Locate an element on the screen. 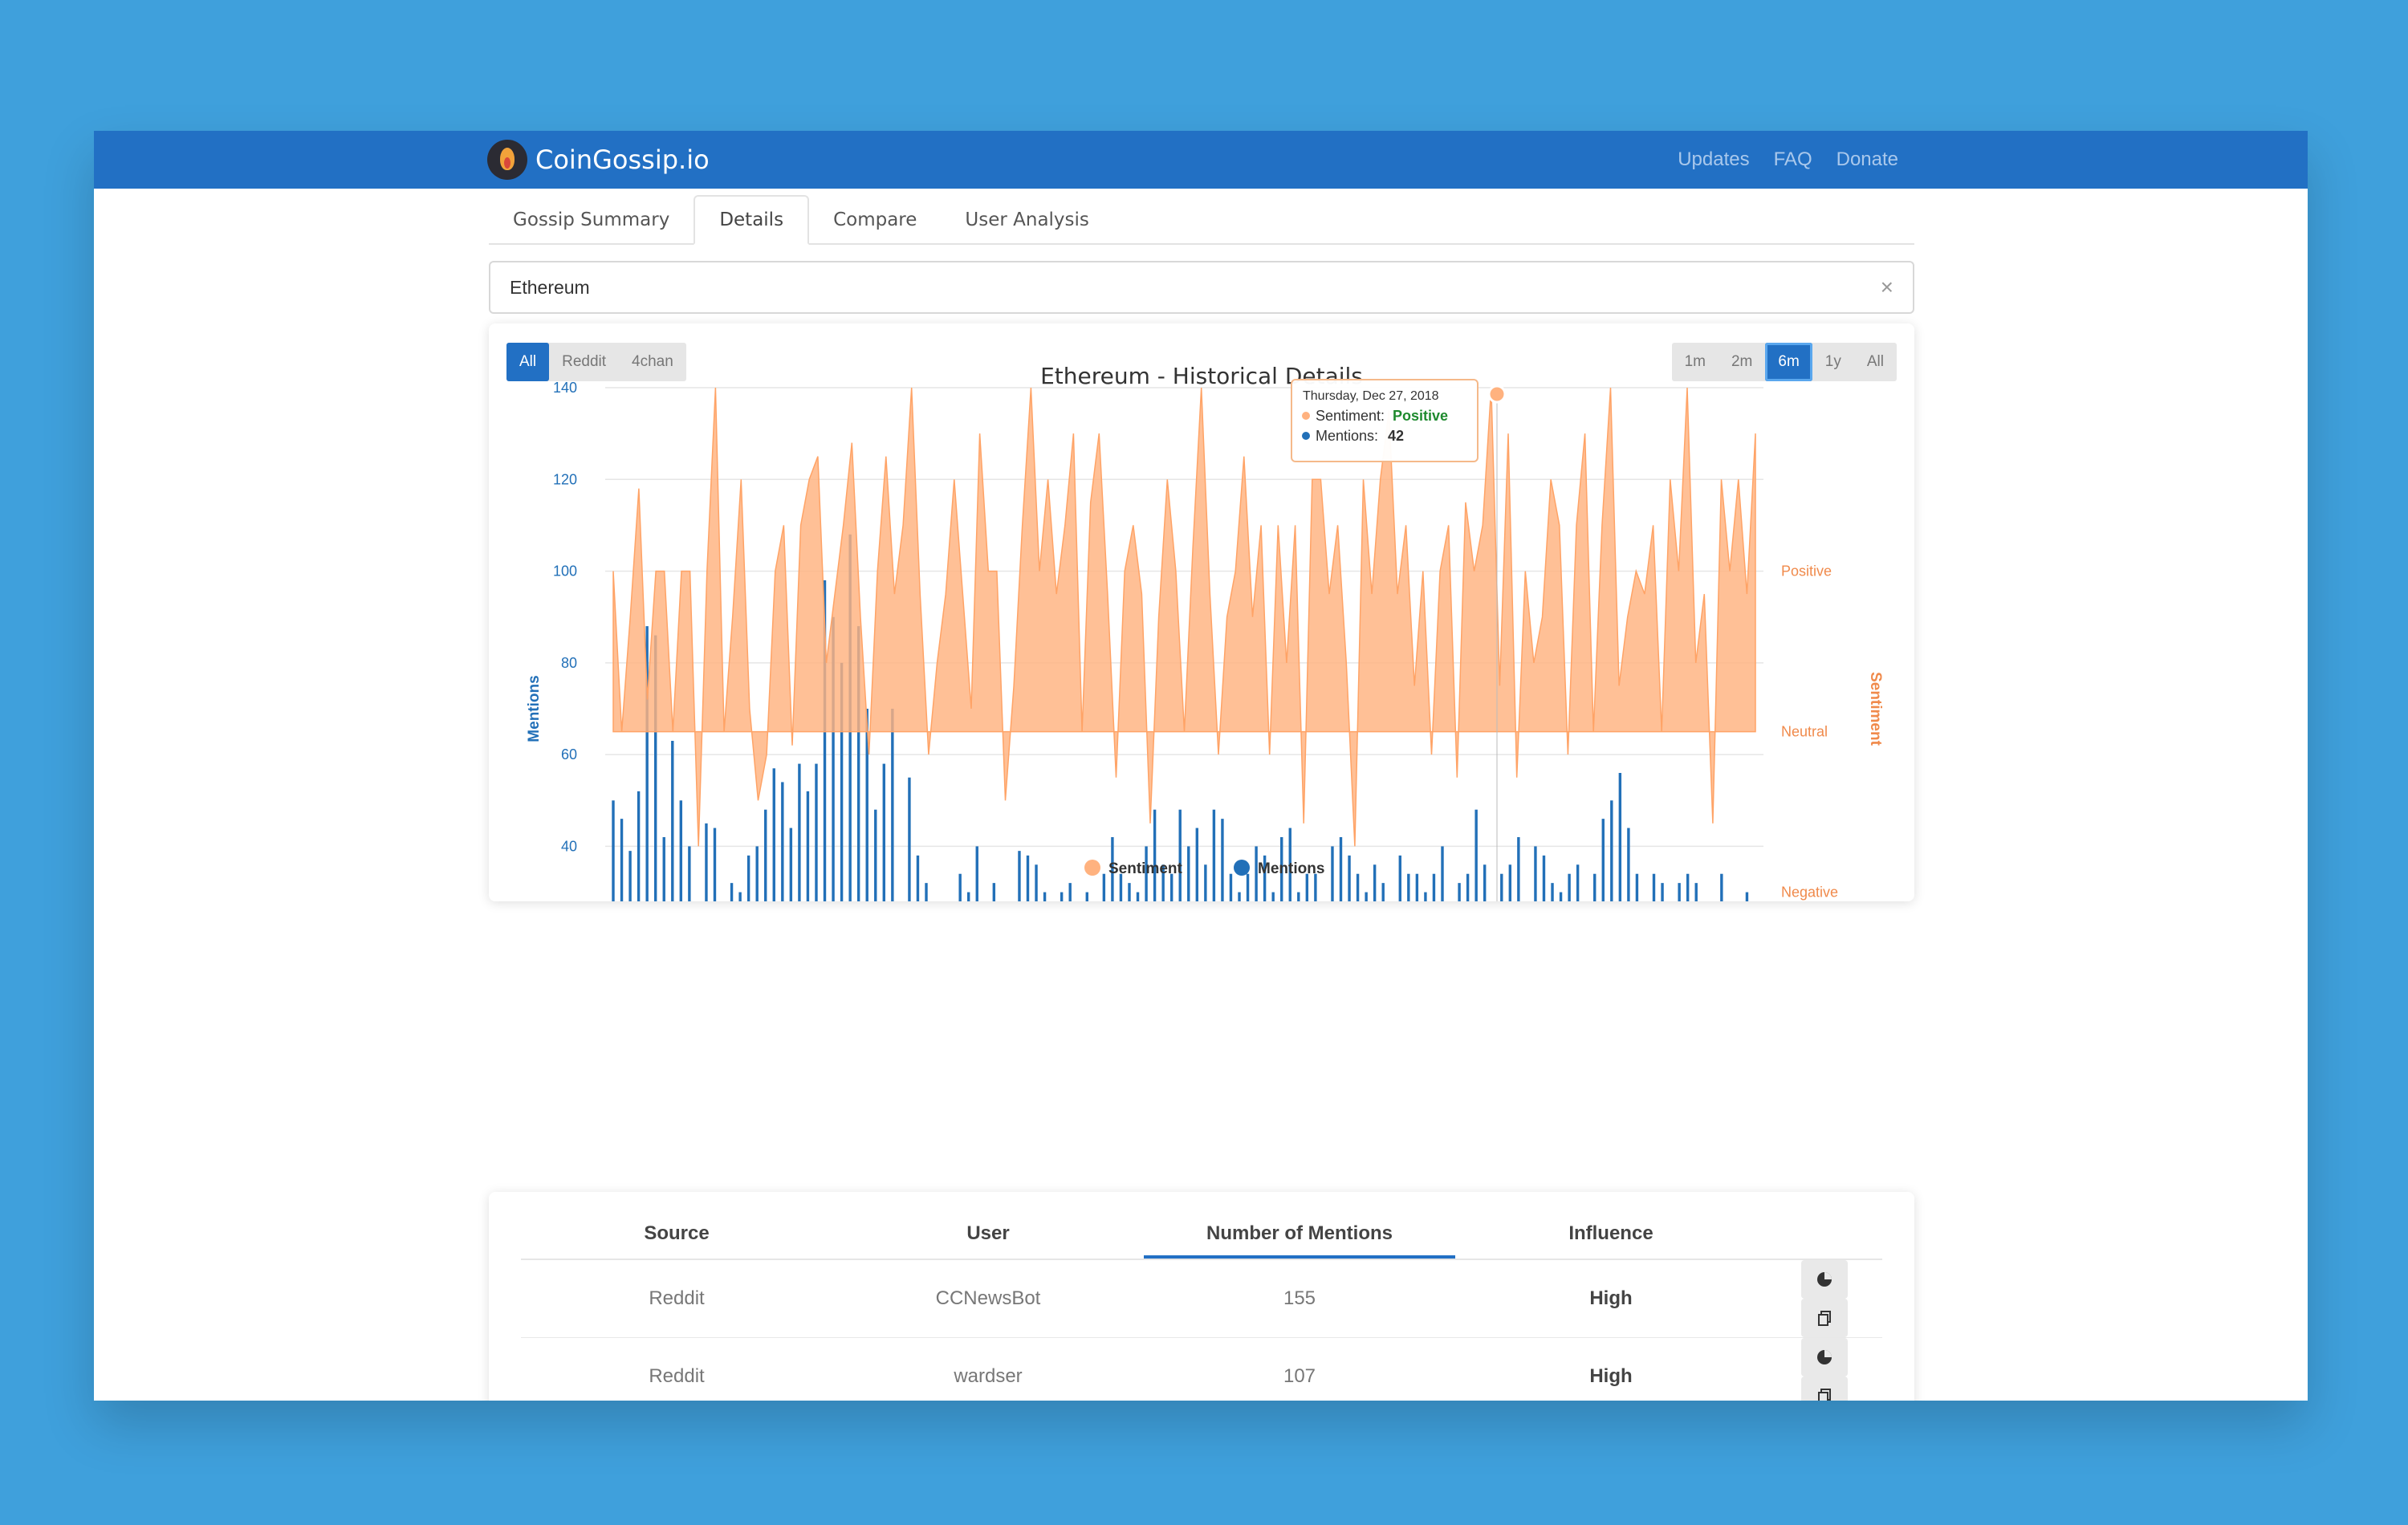 The width and height of the screenshot is (2408, 1525). source-all-button: All is located at coordinates (528, 362).